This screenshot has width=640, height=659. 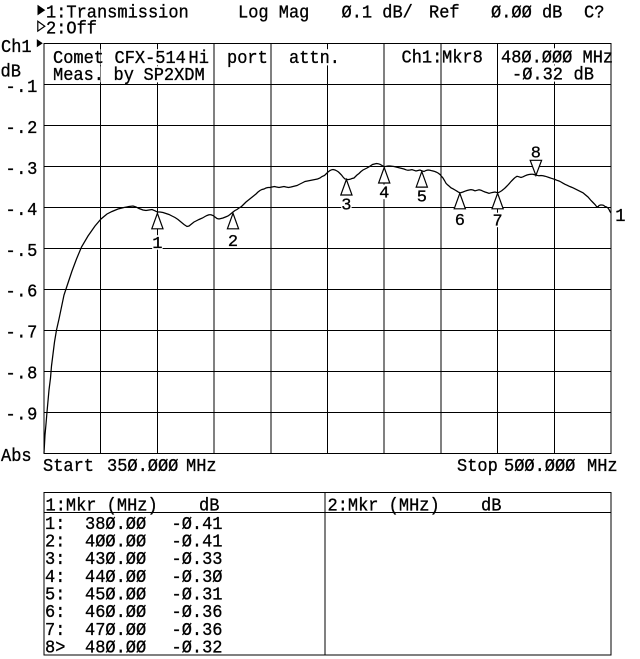 What do you see at coordinates (233, 242) in the screenshot?
I see `svg-text: 2` at bounding box center [233, 242].